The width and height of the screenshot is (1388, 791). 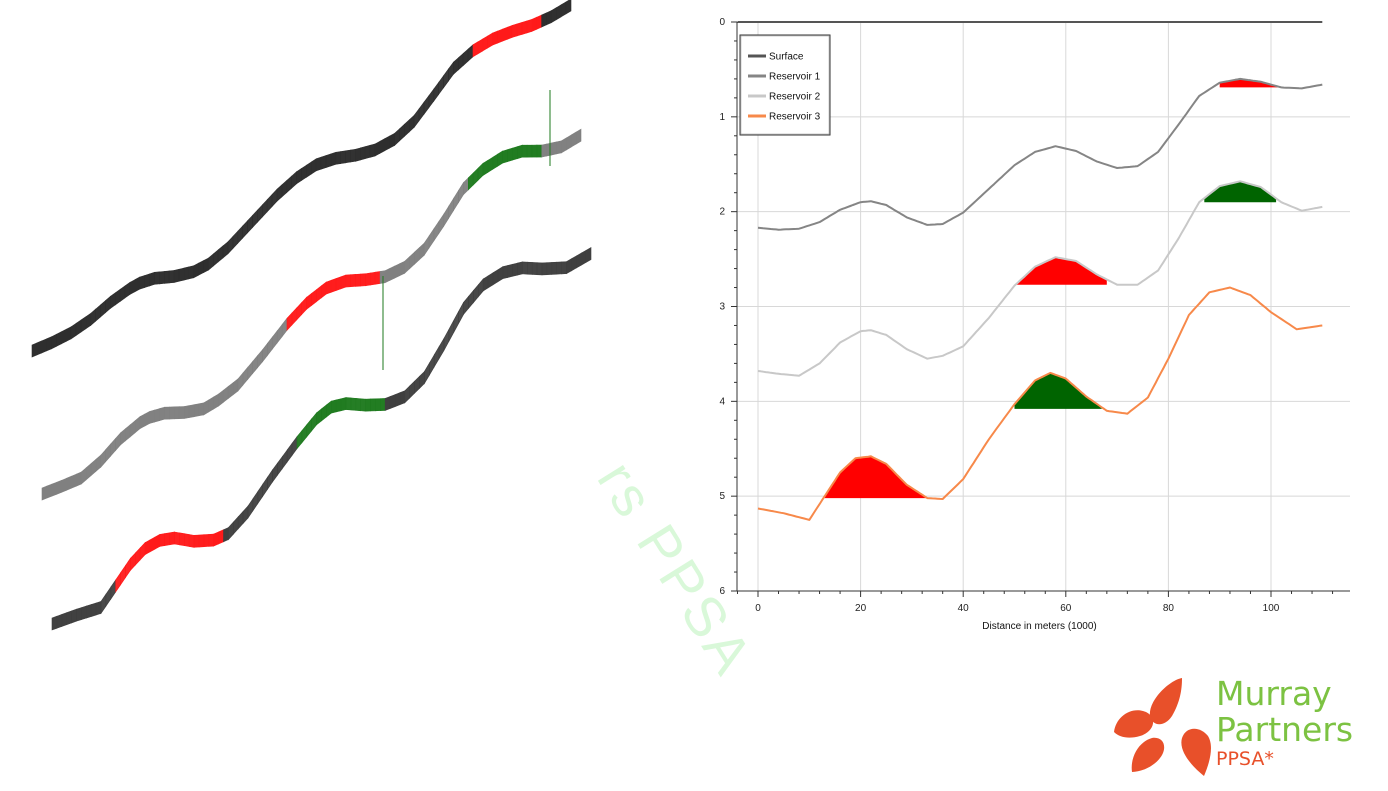 I want to click on logo-petals-icon, so click(x=1162, y=727).